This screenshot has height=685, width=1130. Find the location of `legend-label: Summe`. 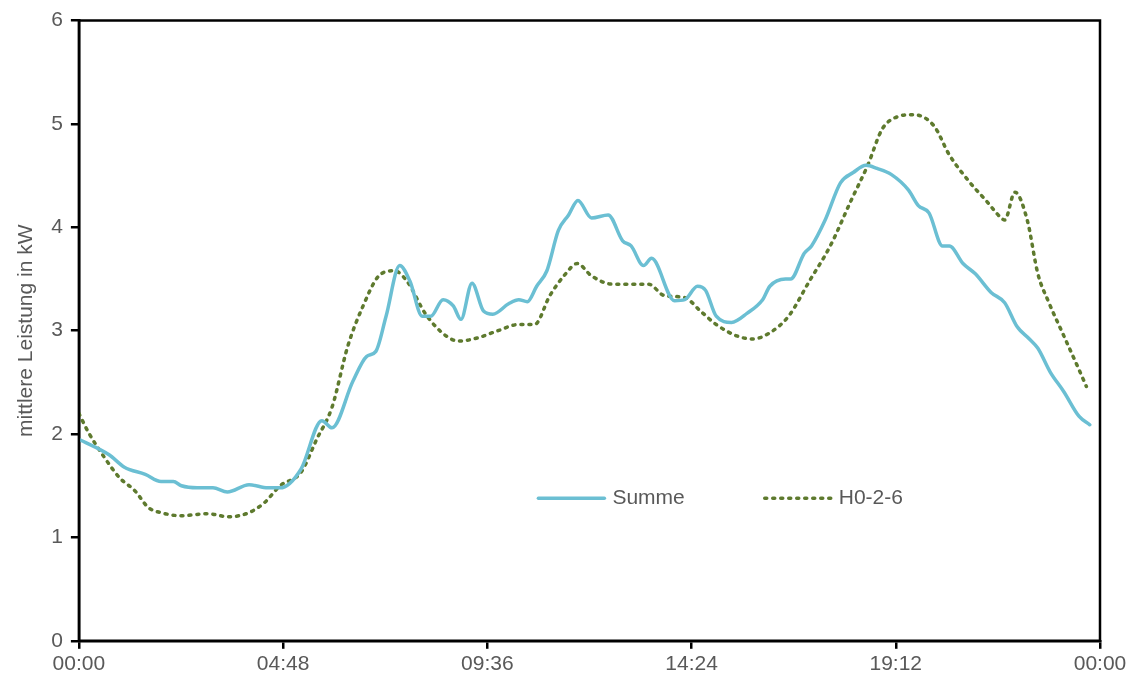

legend-label: Summe is located at coordinates (648, 496).